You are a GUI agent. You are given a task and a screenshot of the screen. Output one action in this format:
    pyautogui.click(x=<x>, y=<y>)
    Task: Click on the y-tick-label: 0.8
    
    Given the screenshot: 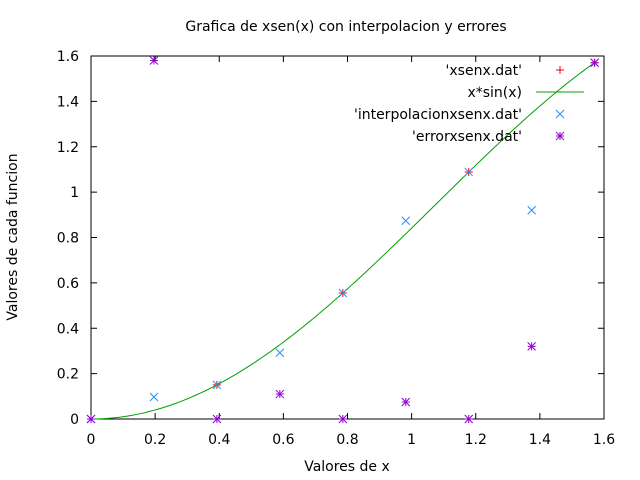 What is the action you would take?
    pyautogui.click(x=68, y=239)
    